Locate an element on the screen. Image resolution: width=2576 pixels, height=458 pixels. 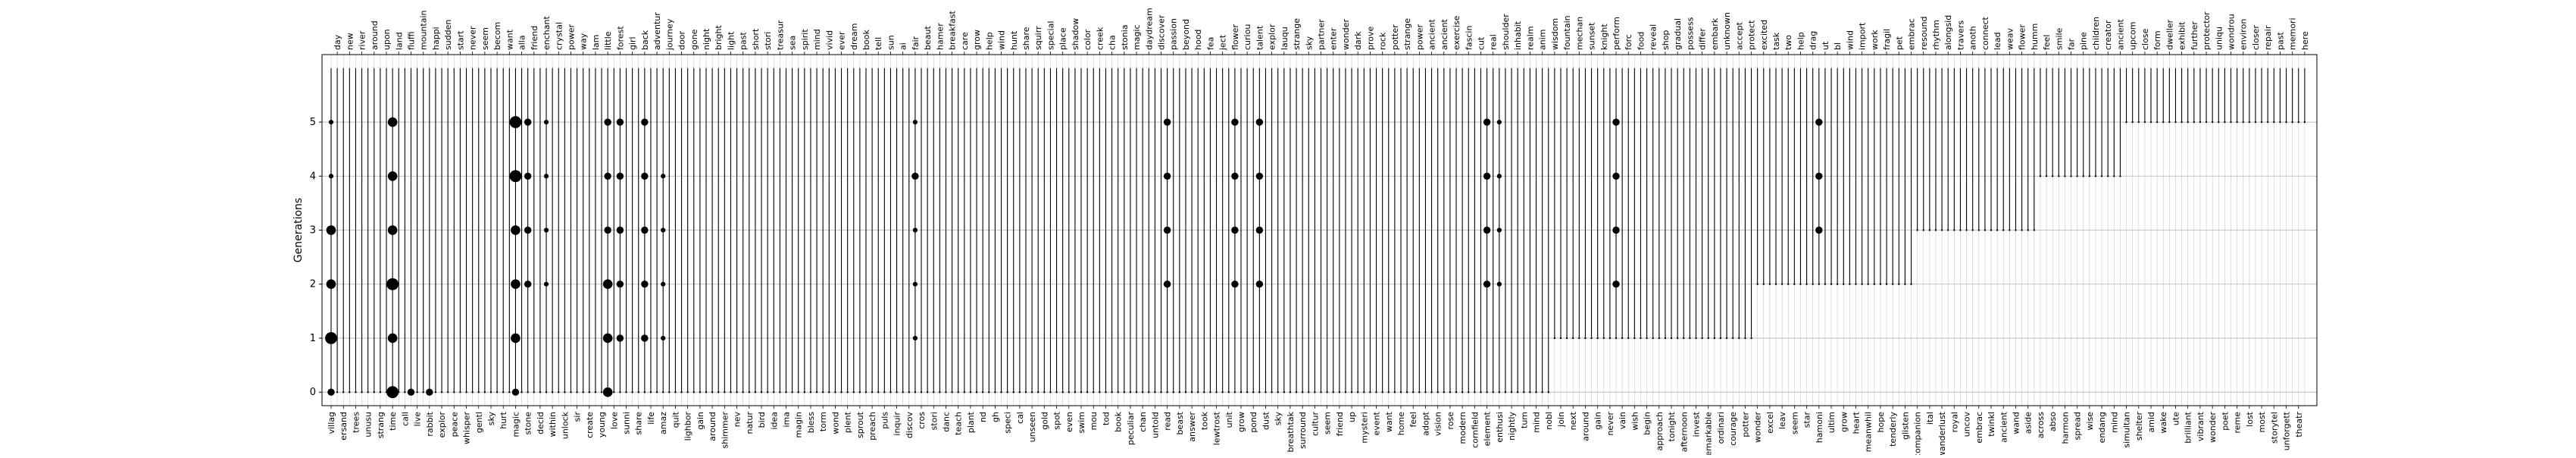
x-bottom-label: share is located at coordinates (639, 423).